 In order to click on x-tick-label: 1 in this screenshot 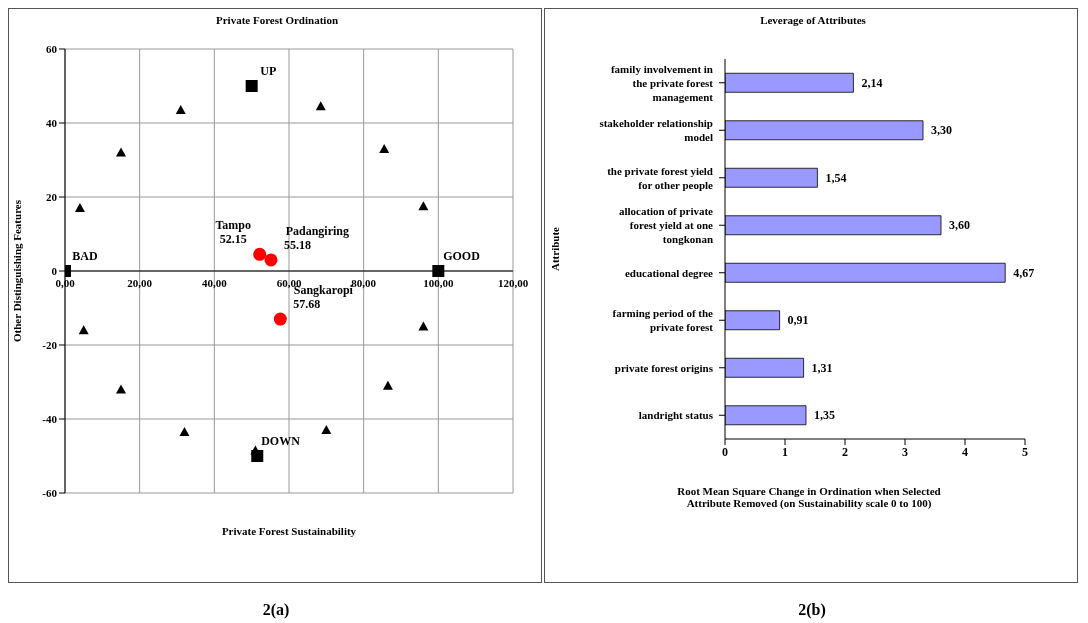, I will do `click(785, 451)`.